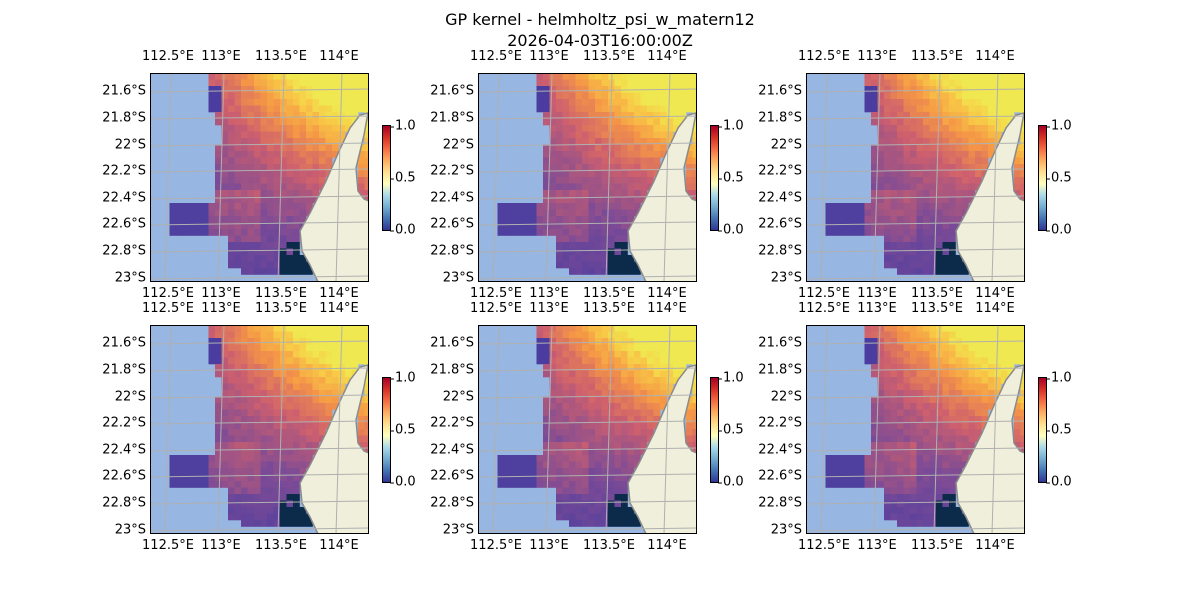 Image resolution: width=1200 pixels, height=600 pixels. I want to click on colorbar-tick: 0.5, so click(403, 430).